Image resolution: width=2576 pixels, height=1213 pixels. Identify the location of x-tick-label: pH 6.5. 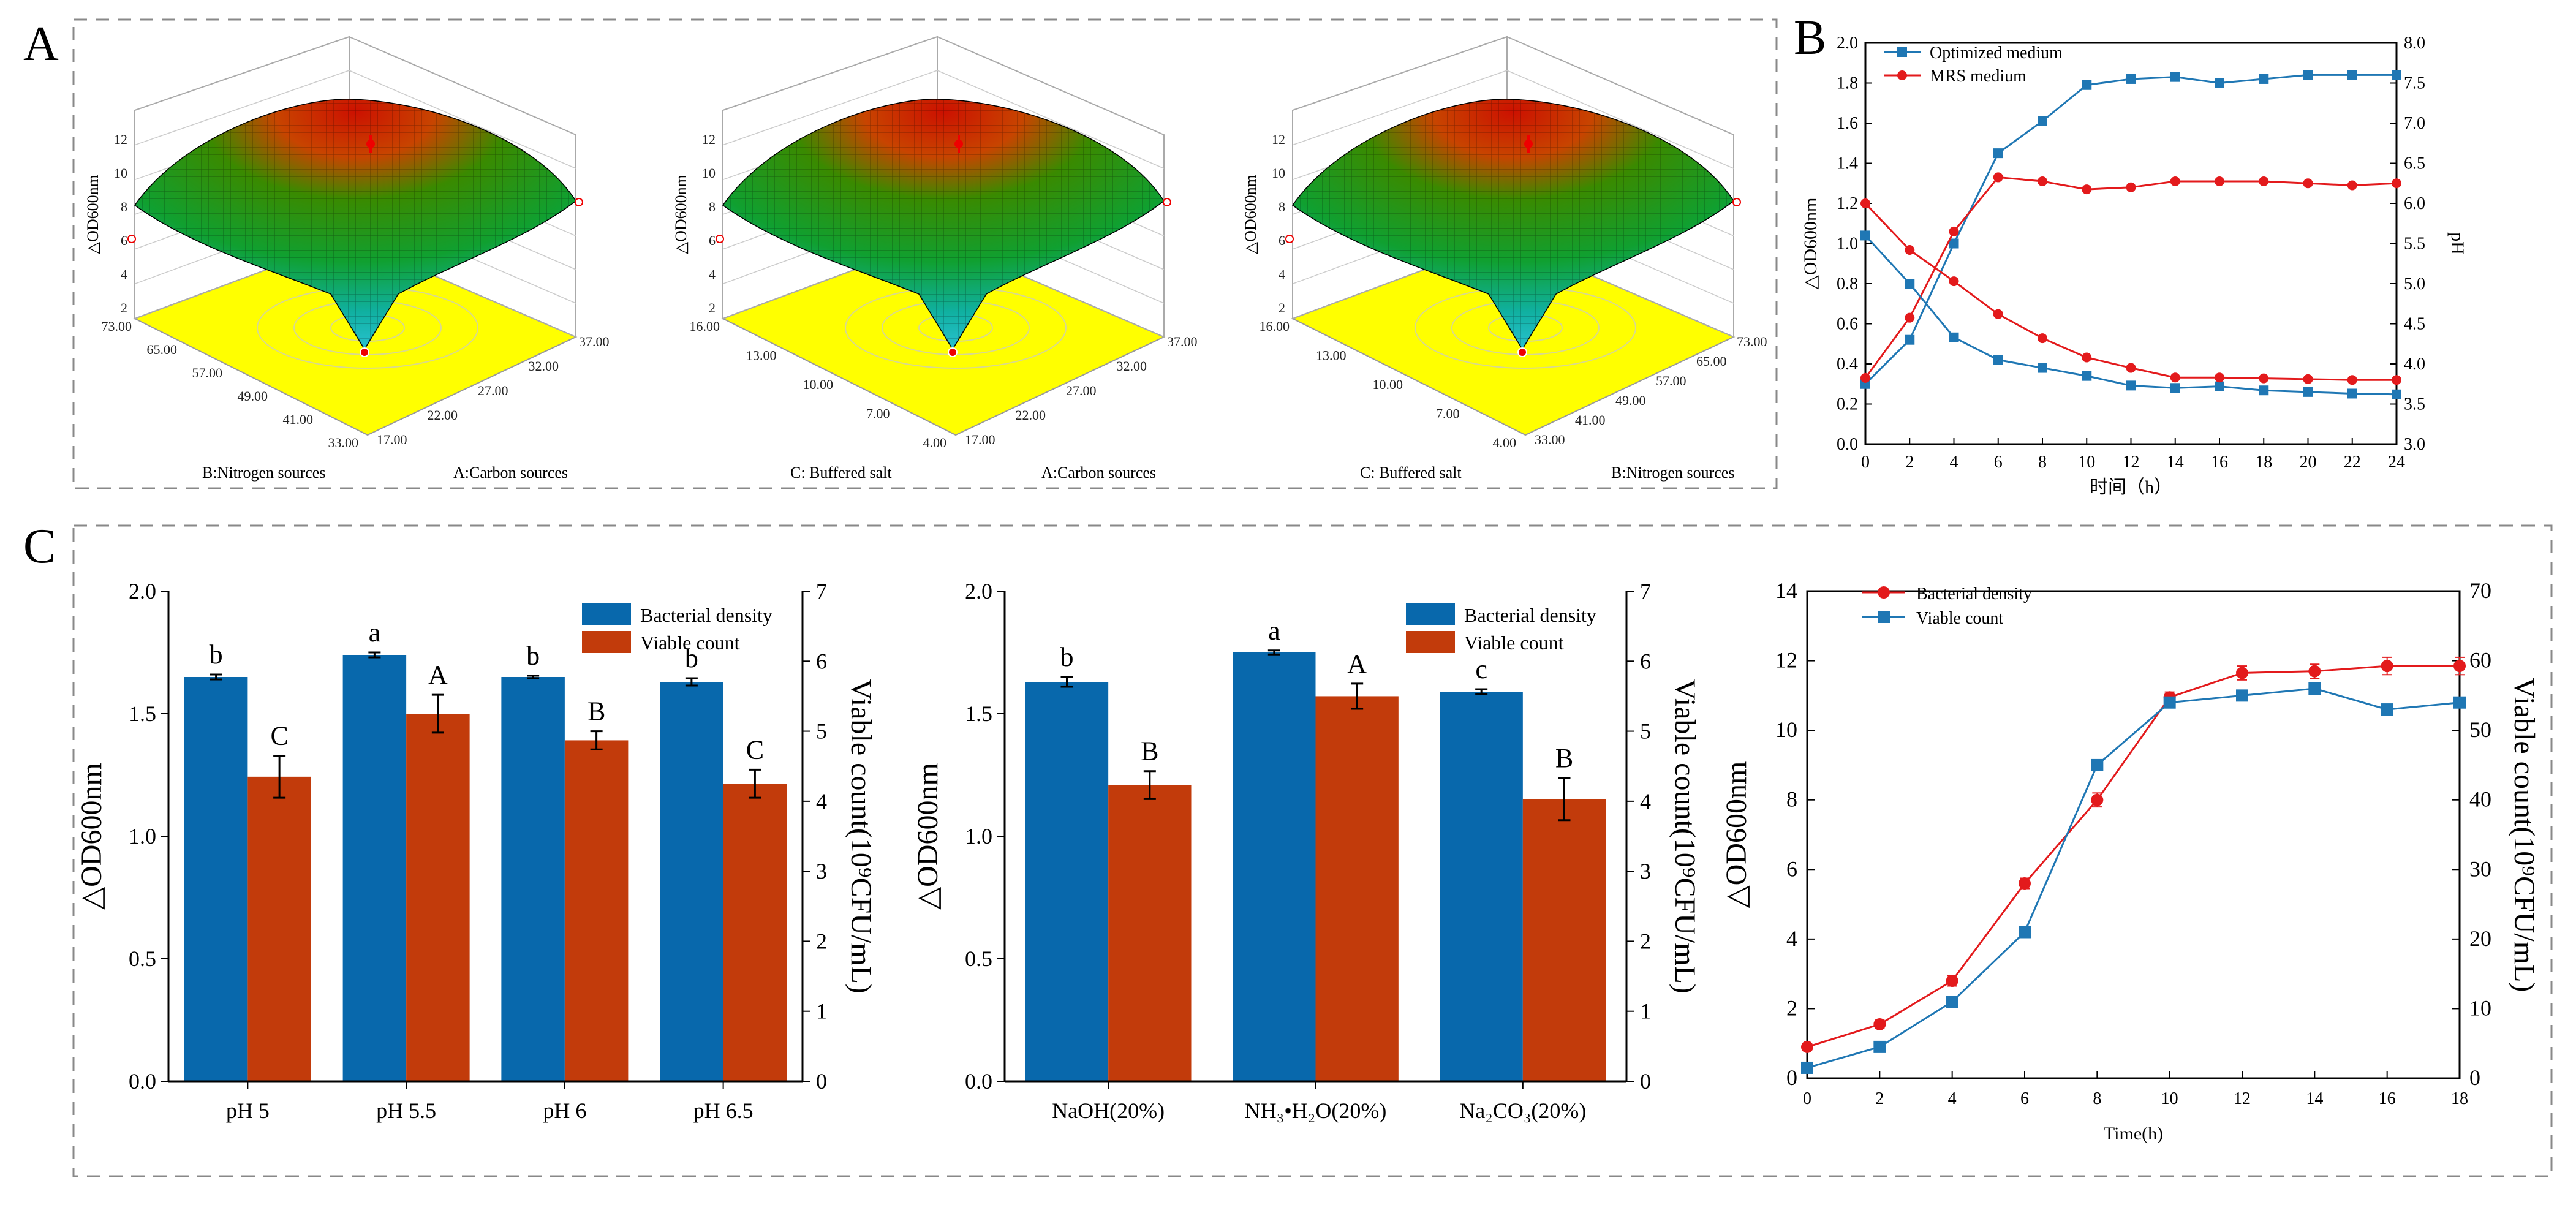
(723, 1110).